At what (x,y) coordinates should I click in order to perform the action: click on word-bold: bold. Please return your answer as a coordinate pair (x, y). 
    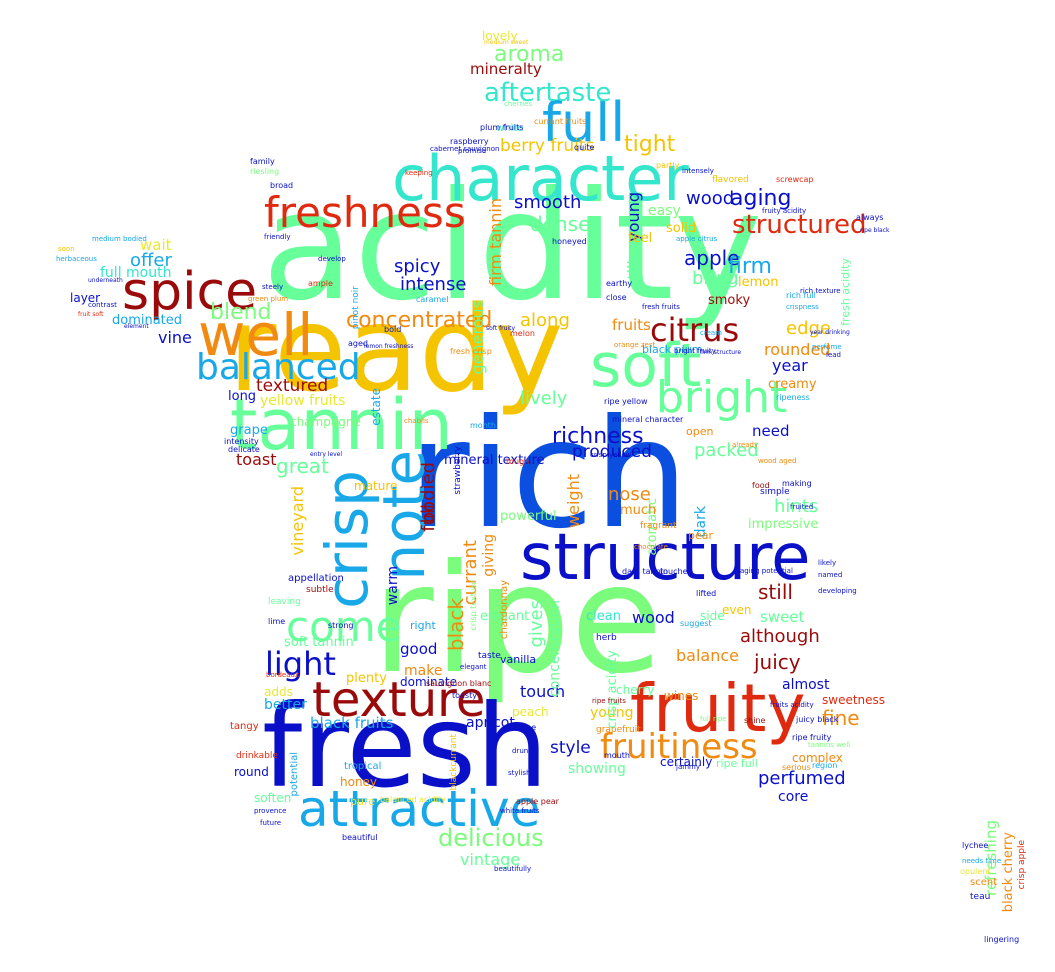
    Looking at the image, I should click on (393, 329).